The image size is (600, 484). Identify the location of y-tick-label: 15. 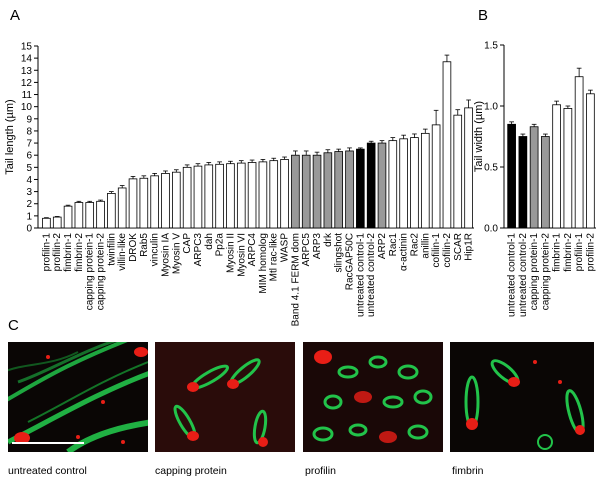
(27, 47).